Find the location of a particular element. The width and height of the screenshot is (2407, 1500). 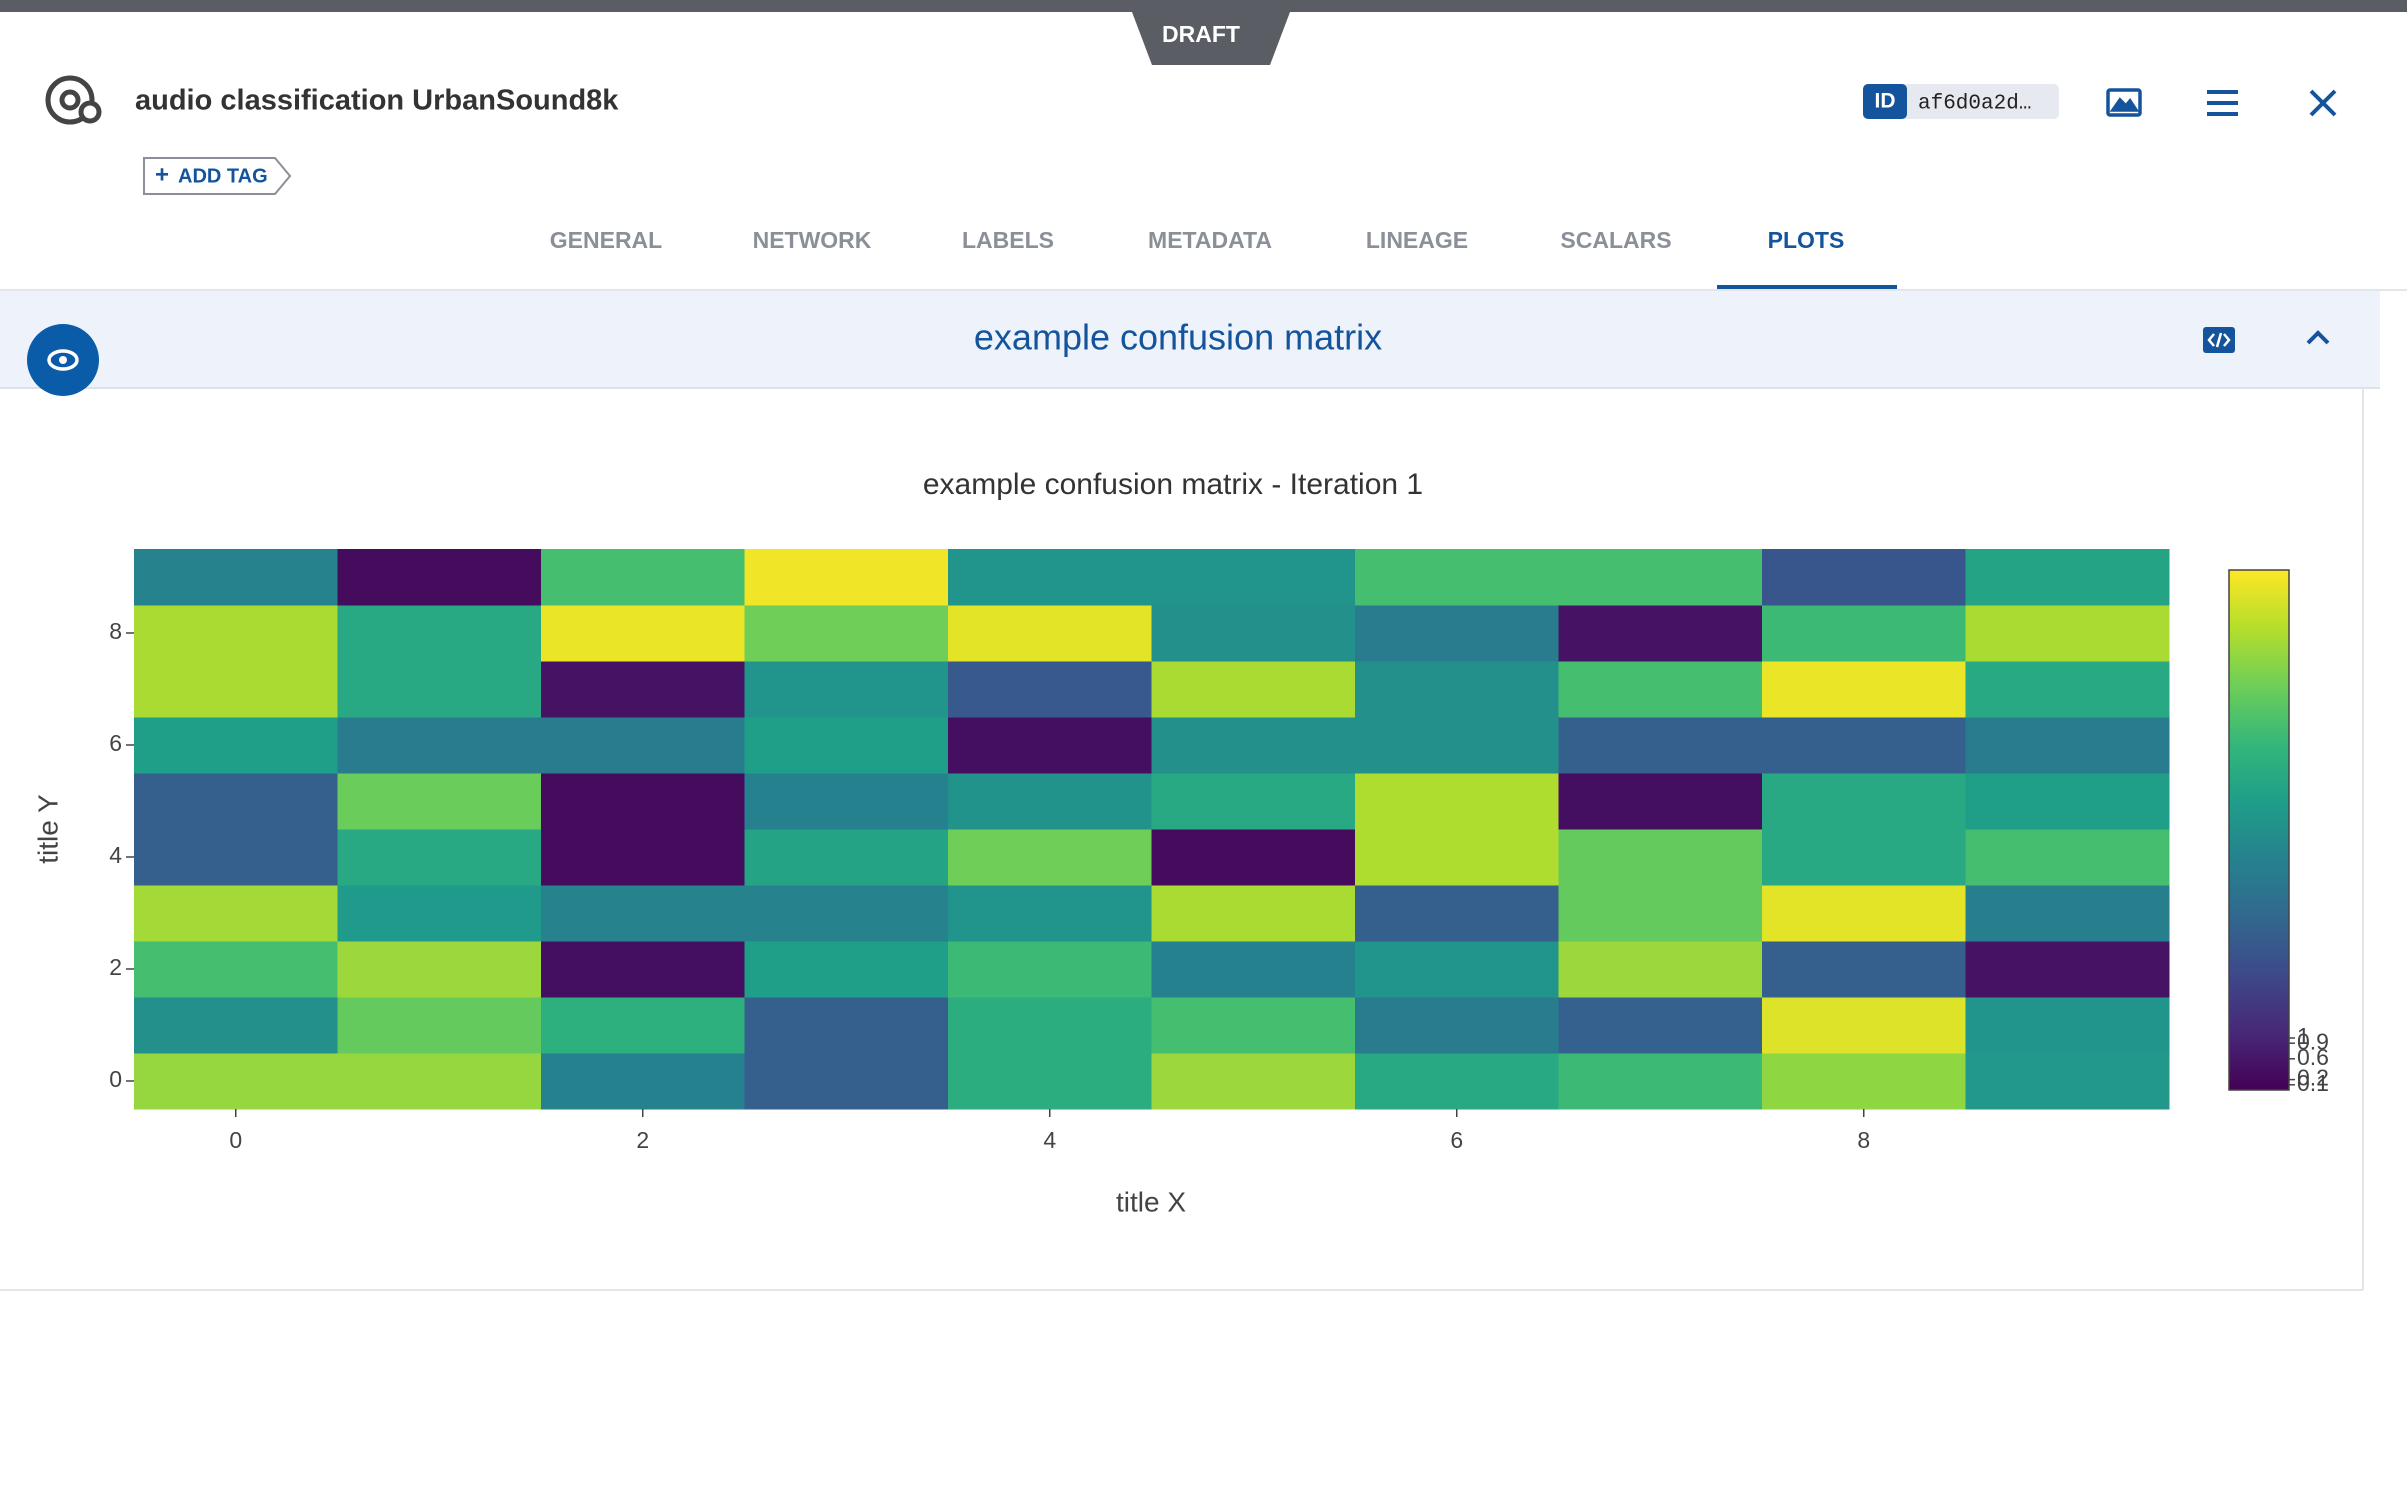

tab: PLOTS is located at coordinates (1806, 240).